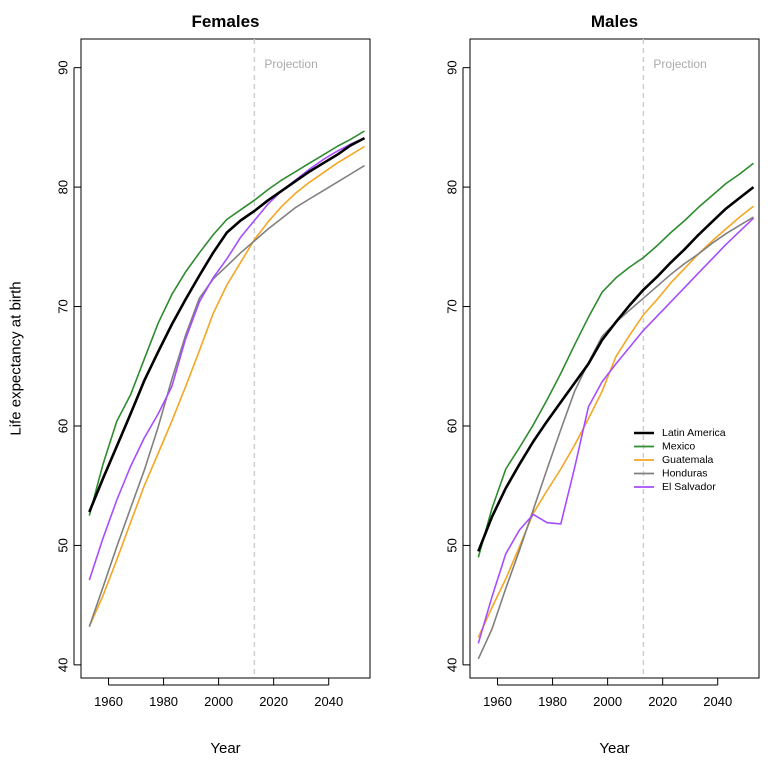  I want to click on legend-label: El Salvador, so click(689, 487).